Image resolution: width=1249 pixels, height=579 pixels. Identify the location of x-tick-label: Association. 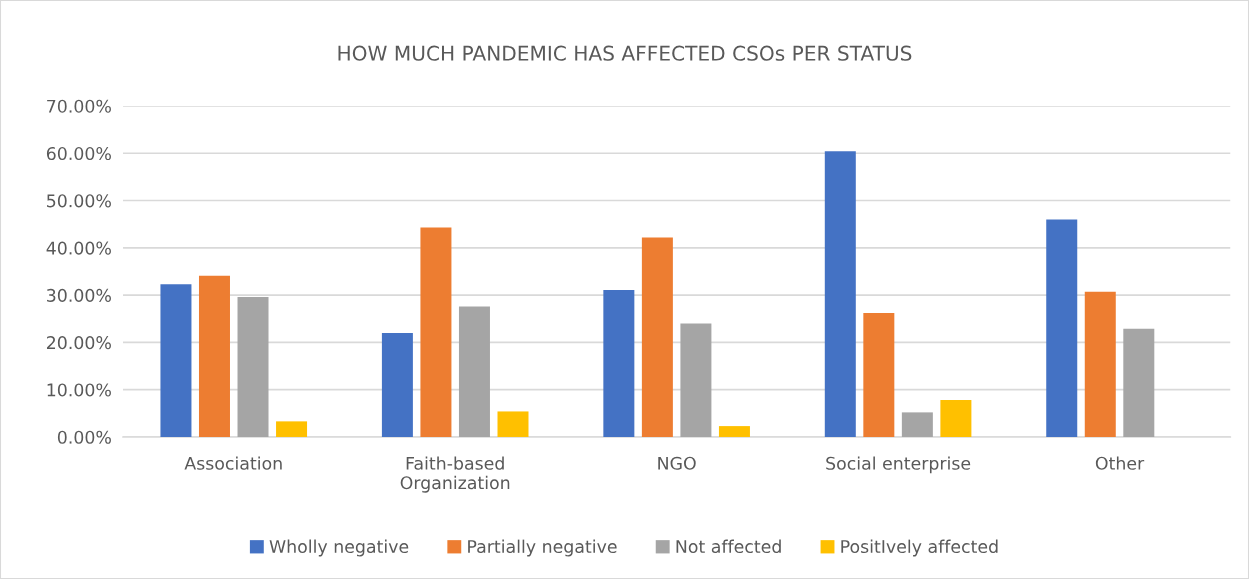
(233, 463).